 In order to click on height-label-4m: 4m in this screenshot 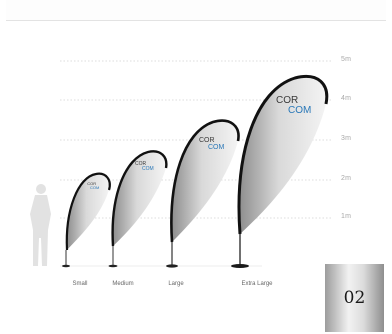, I will do `click(346, 98)`.